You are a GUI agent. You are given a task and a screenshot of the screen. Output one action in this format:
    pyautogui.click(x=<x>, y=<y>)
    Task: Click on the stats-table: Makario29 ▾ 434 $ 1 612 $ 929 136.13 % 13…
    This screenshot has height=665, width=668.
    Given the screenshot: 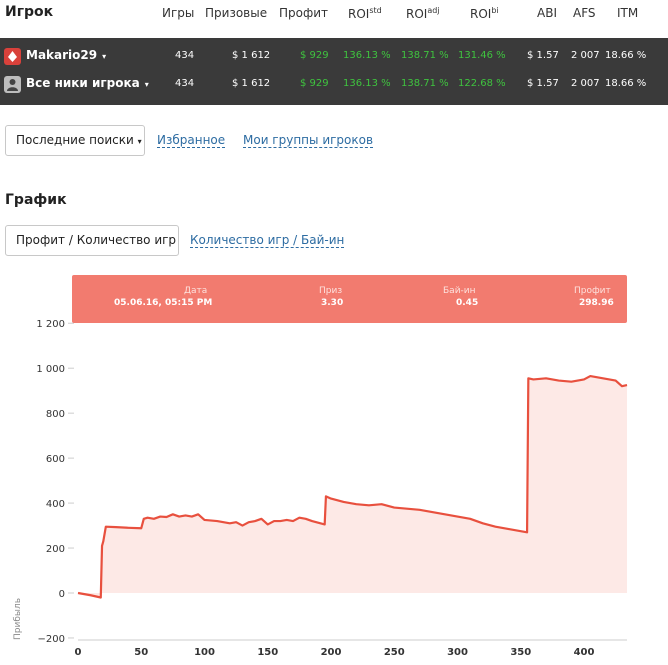 What is the action you would take?
    pyautogui.click(x=334, y=71)
    